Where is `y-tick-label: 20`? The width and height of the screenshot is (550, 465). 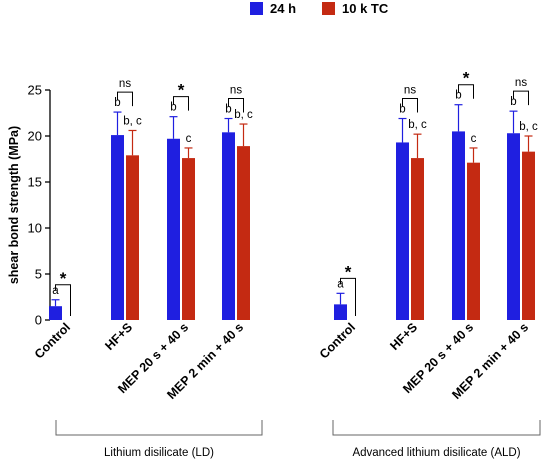
y-tick-label: 20 is located at coordinates (35, 136).